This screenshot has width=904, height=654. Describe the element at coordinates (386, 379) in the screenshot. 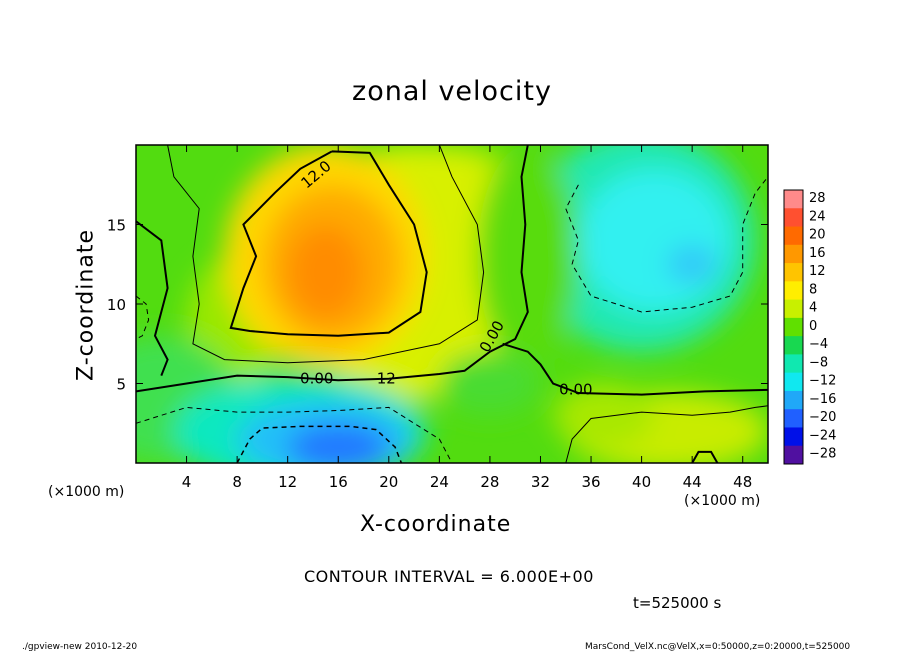

I see `contour-label: 12` at that location.